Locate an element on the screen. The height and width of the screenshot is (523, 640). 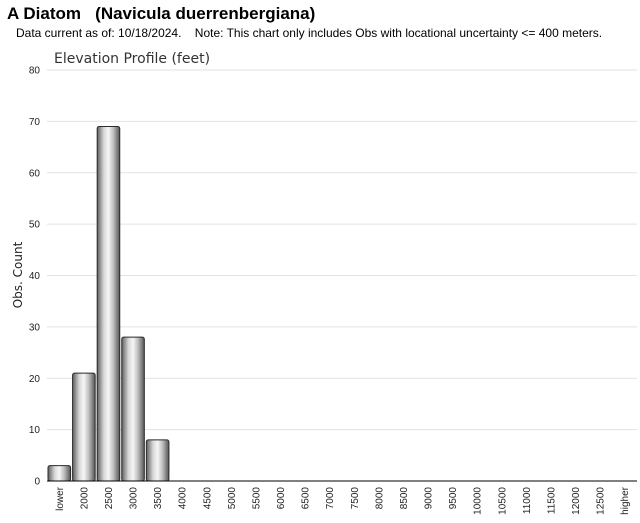
x-tick-label: 2500 is located at coordinates (109, 498).